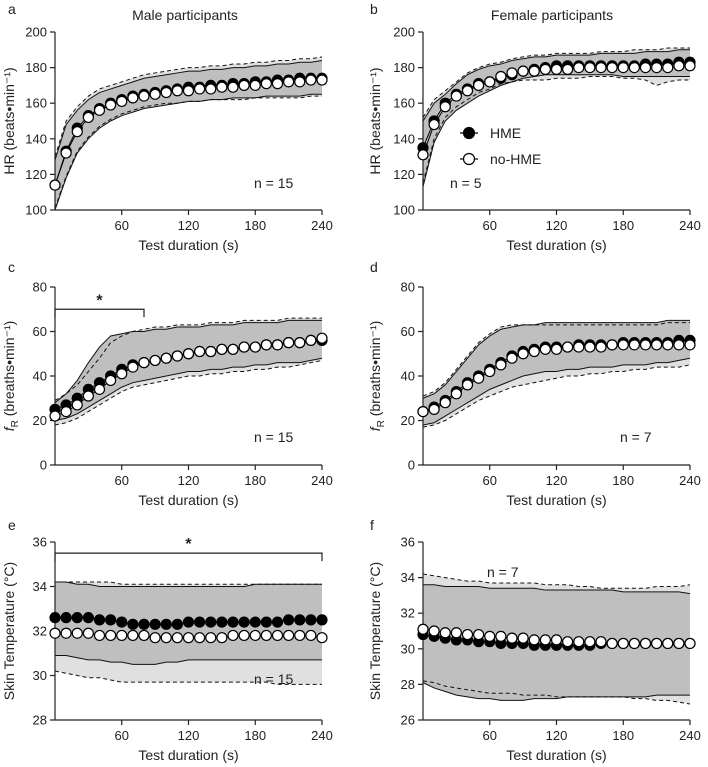 The height and width of the screenshot is (767, 708). What do you see at coordinates (12, 9) in the screenshot?
I see `panel-letter: a` at bounding box center [12, 9].